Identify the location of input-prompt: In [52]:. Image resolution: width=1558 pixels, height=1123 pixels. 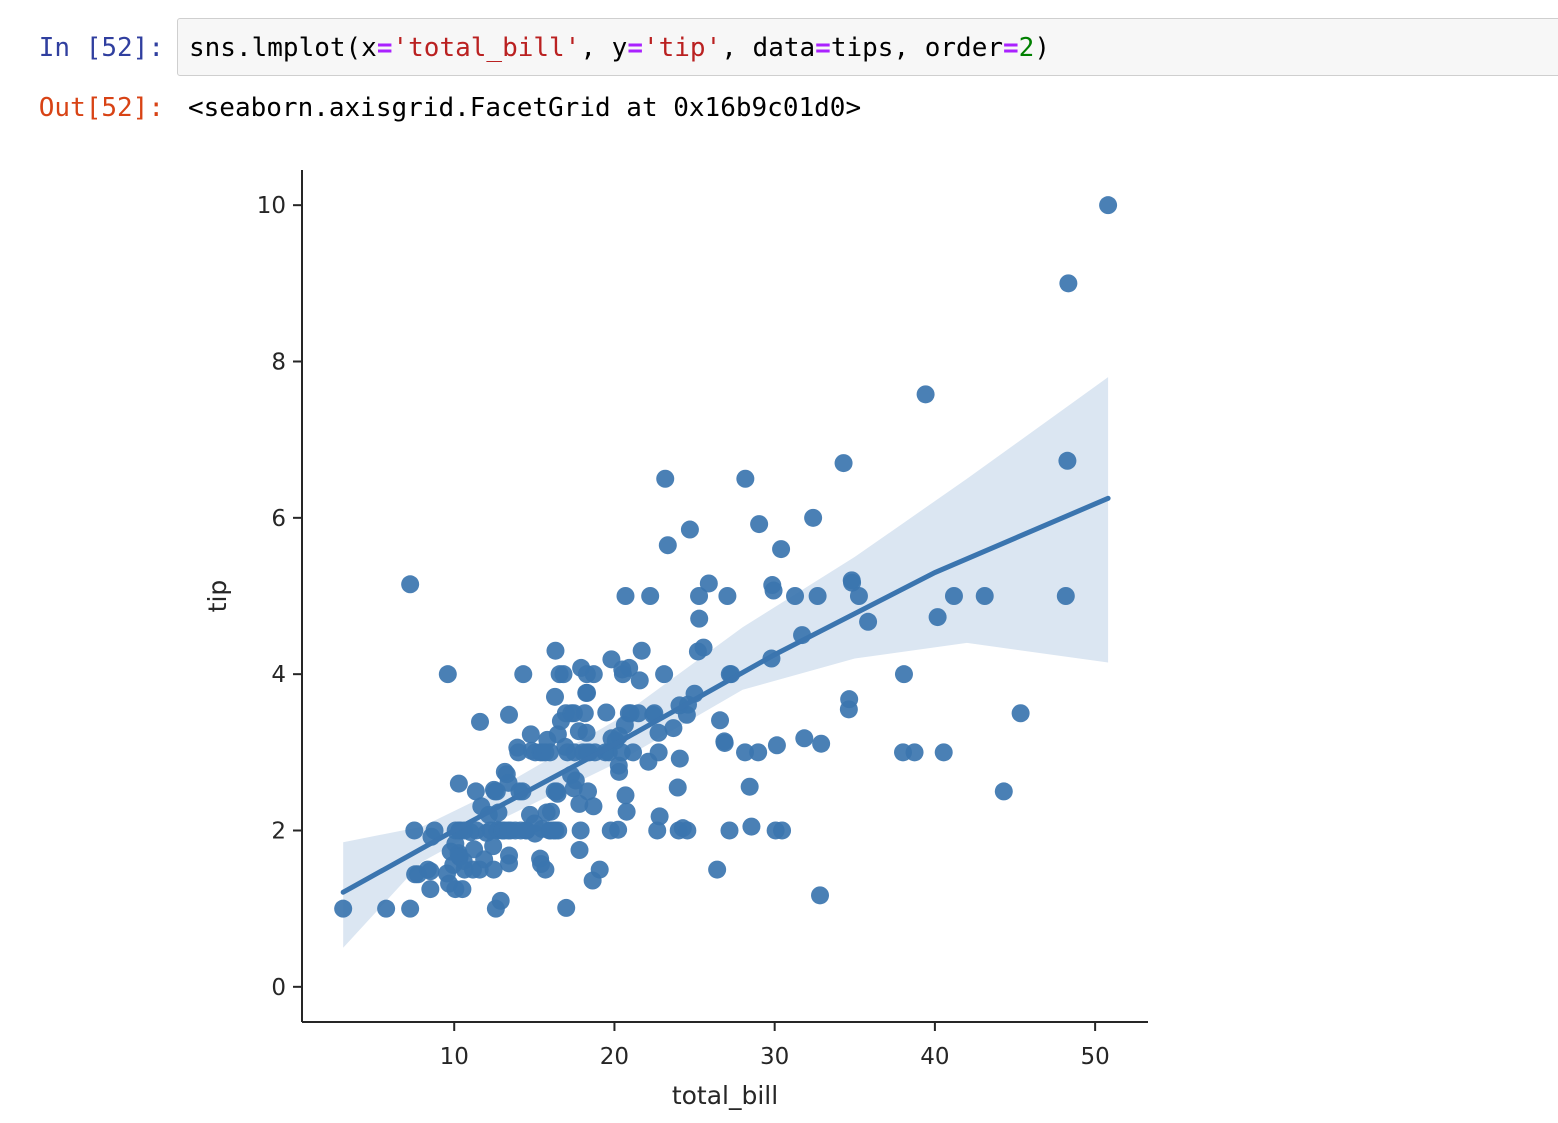
(101, 48).